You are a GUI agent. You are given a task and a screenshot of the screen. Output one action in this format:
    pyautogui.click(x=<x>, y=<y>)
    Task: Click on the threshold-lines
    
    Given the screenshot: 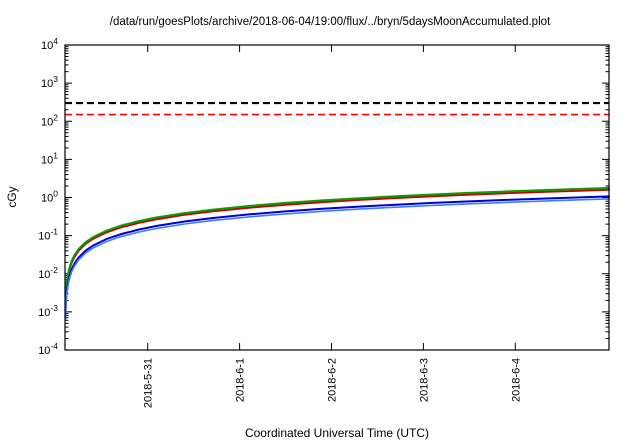 What is the action you would take?
    pyautogui.click(x=337, y=108)
    